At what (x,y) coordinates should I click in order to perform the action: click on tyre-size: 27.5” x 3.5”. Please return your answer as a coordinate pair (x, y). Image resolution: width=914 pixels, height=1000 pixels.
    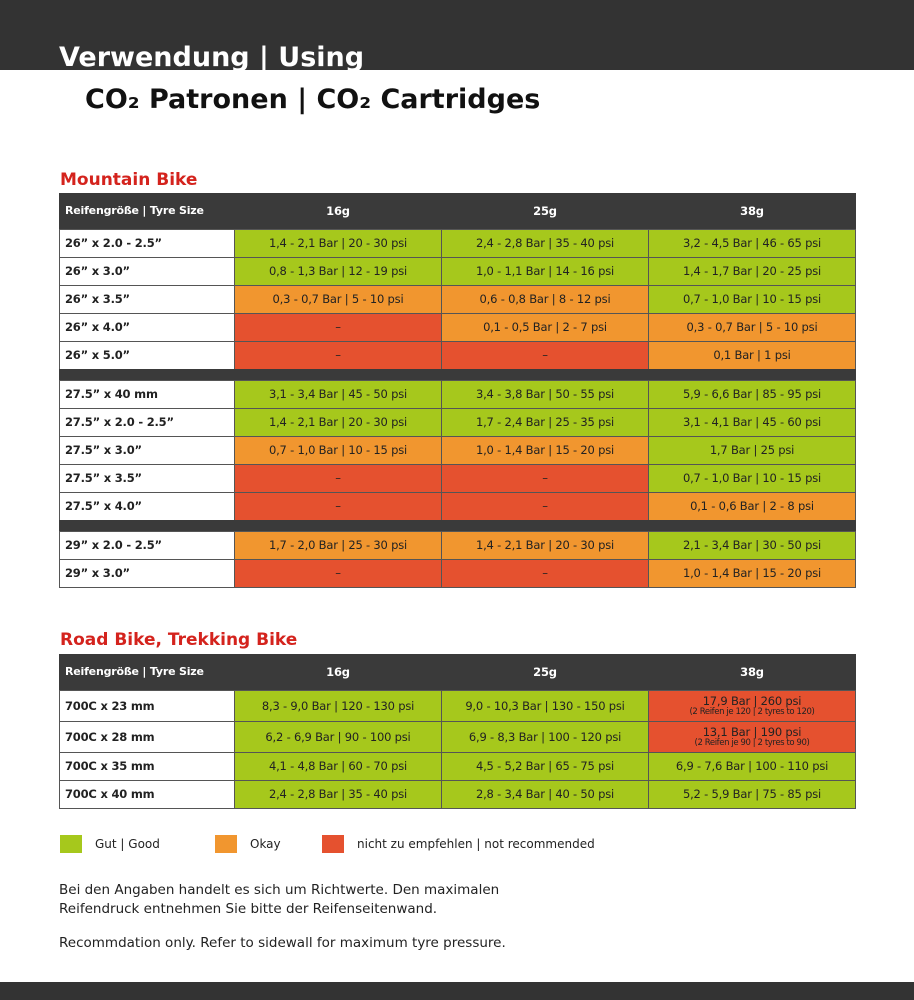
    Looking at the image, I should click on (147, 478).